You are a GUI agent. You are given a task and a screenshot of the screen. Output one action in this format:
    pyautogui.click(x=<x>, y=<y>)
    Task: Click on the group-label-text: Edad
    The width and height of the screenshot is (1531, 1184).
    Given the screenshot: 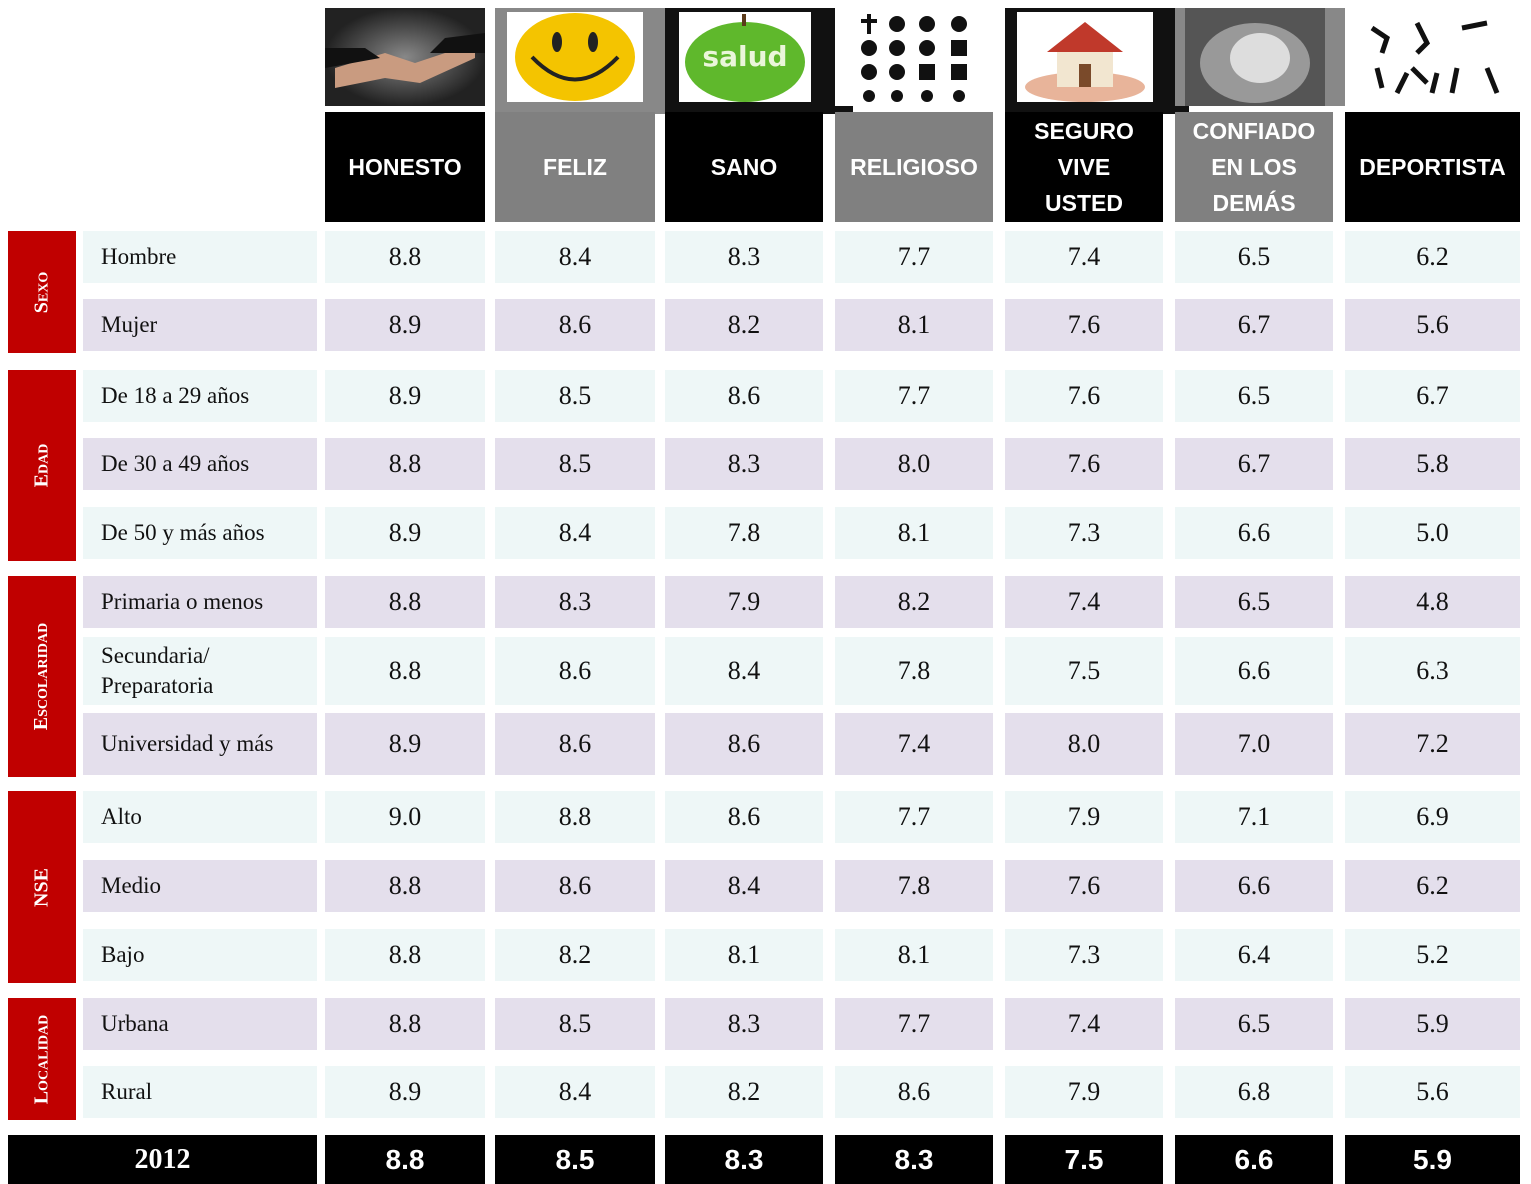 What is the action you would take?
    pyautogui.click(x=41, y=465)
    